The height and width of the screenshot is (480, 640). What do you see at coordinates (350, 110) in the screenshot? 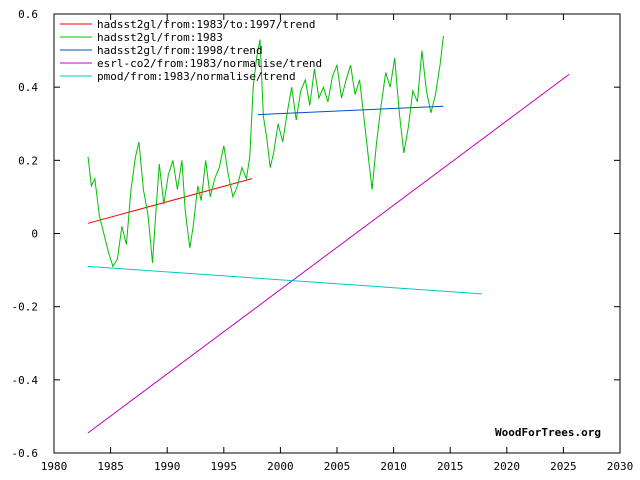
I see `series-line-hadsst2gl-from-1998-trend` at bounding box center [350, 110].